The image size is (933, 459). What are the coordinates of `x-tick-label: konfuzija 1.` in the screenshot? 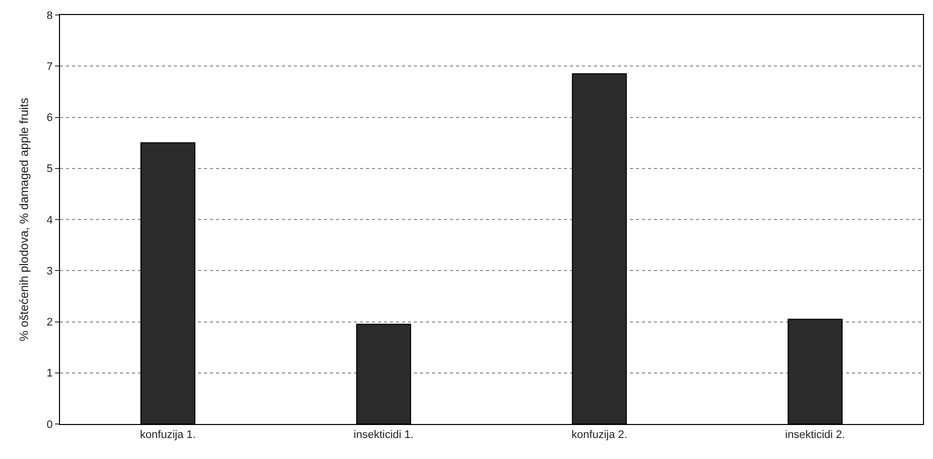 It's located at (168, 435).